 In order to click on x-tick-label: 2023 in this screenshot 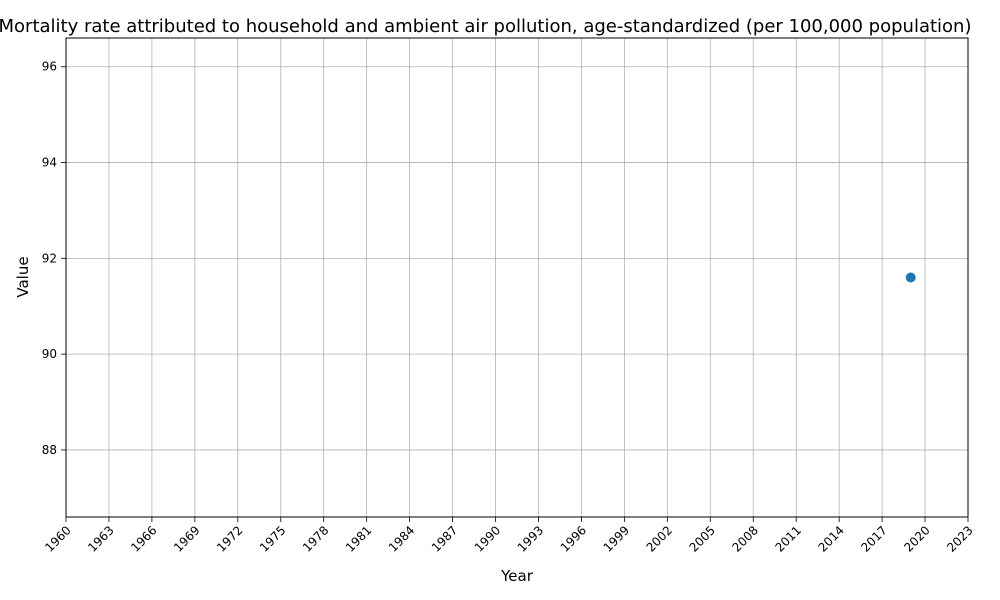, I will do `click(959, 538)`.